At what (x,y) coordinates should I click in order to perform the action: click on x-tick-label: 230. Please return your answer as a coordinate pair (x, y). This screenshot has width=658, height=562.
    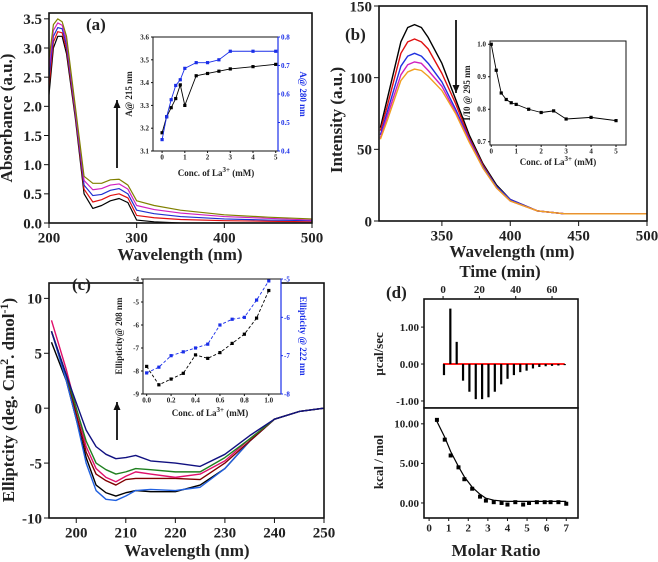
    Looking at the image, I should click on (225, 533).